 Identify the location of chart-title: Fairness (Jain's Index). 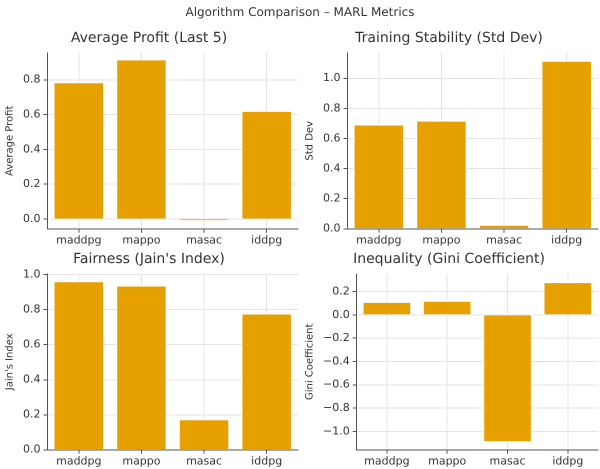
(149, 259).